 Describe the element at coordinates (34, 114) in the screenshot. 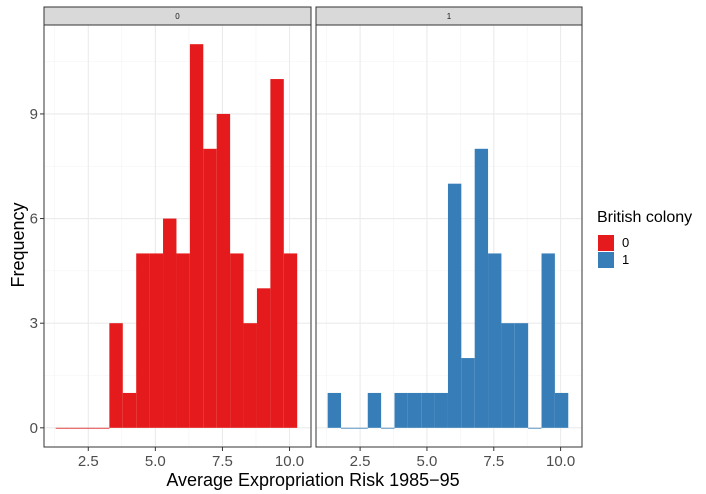

I see `y-tick-label: 9` at that location.